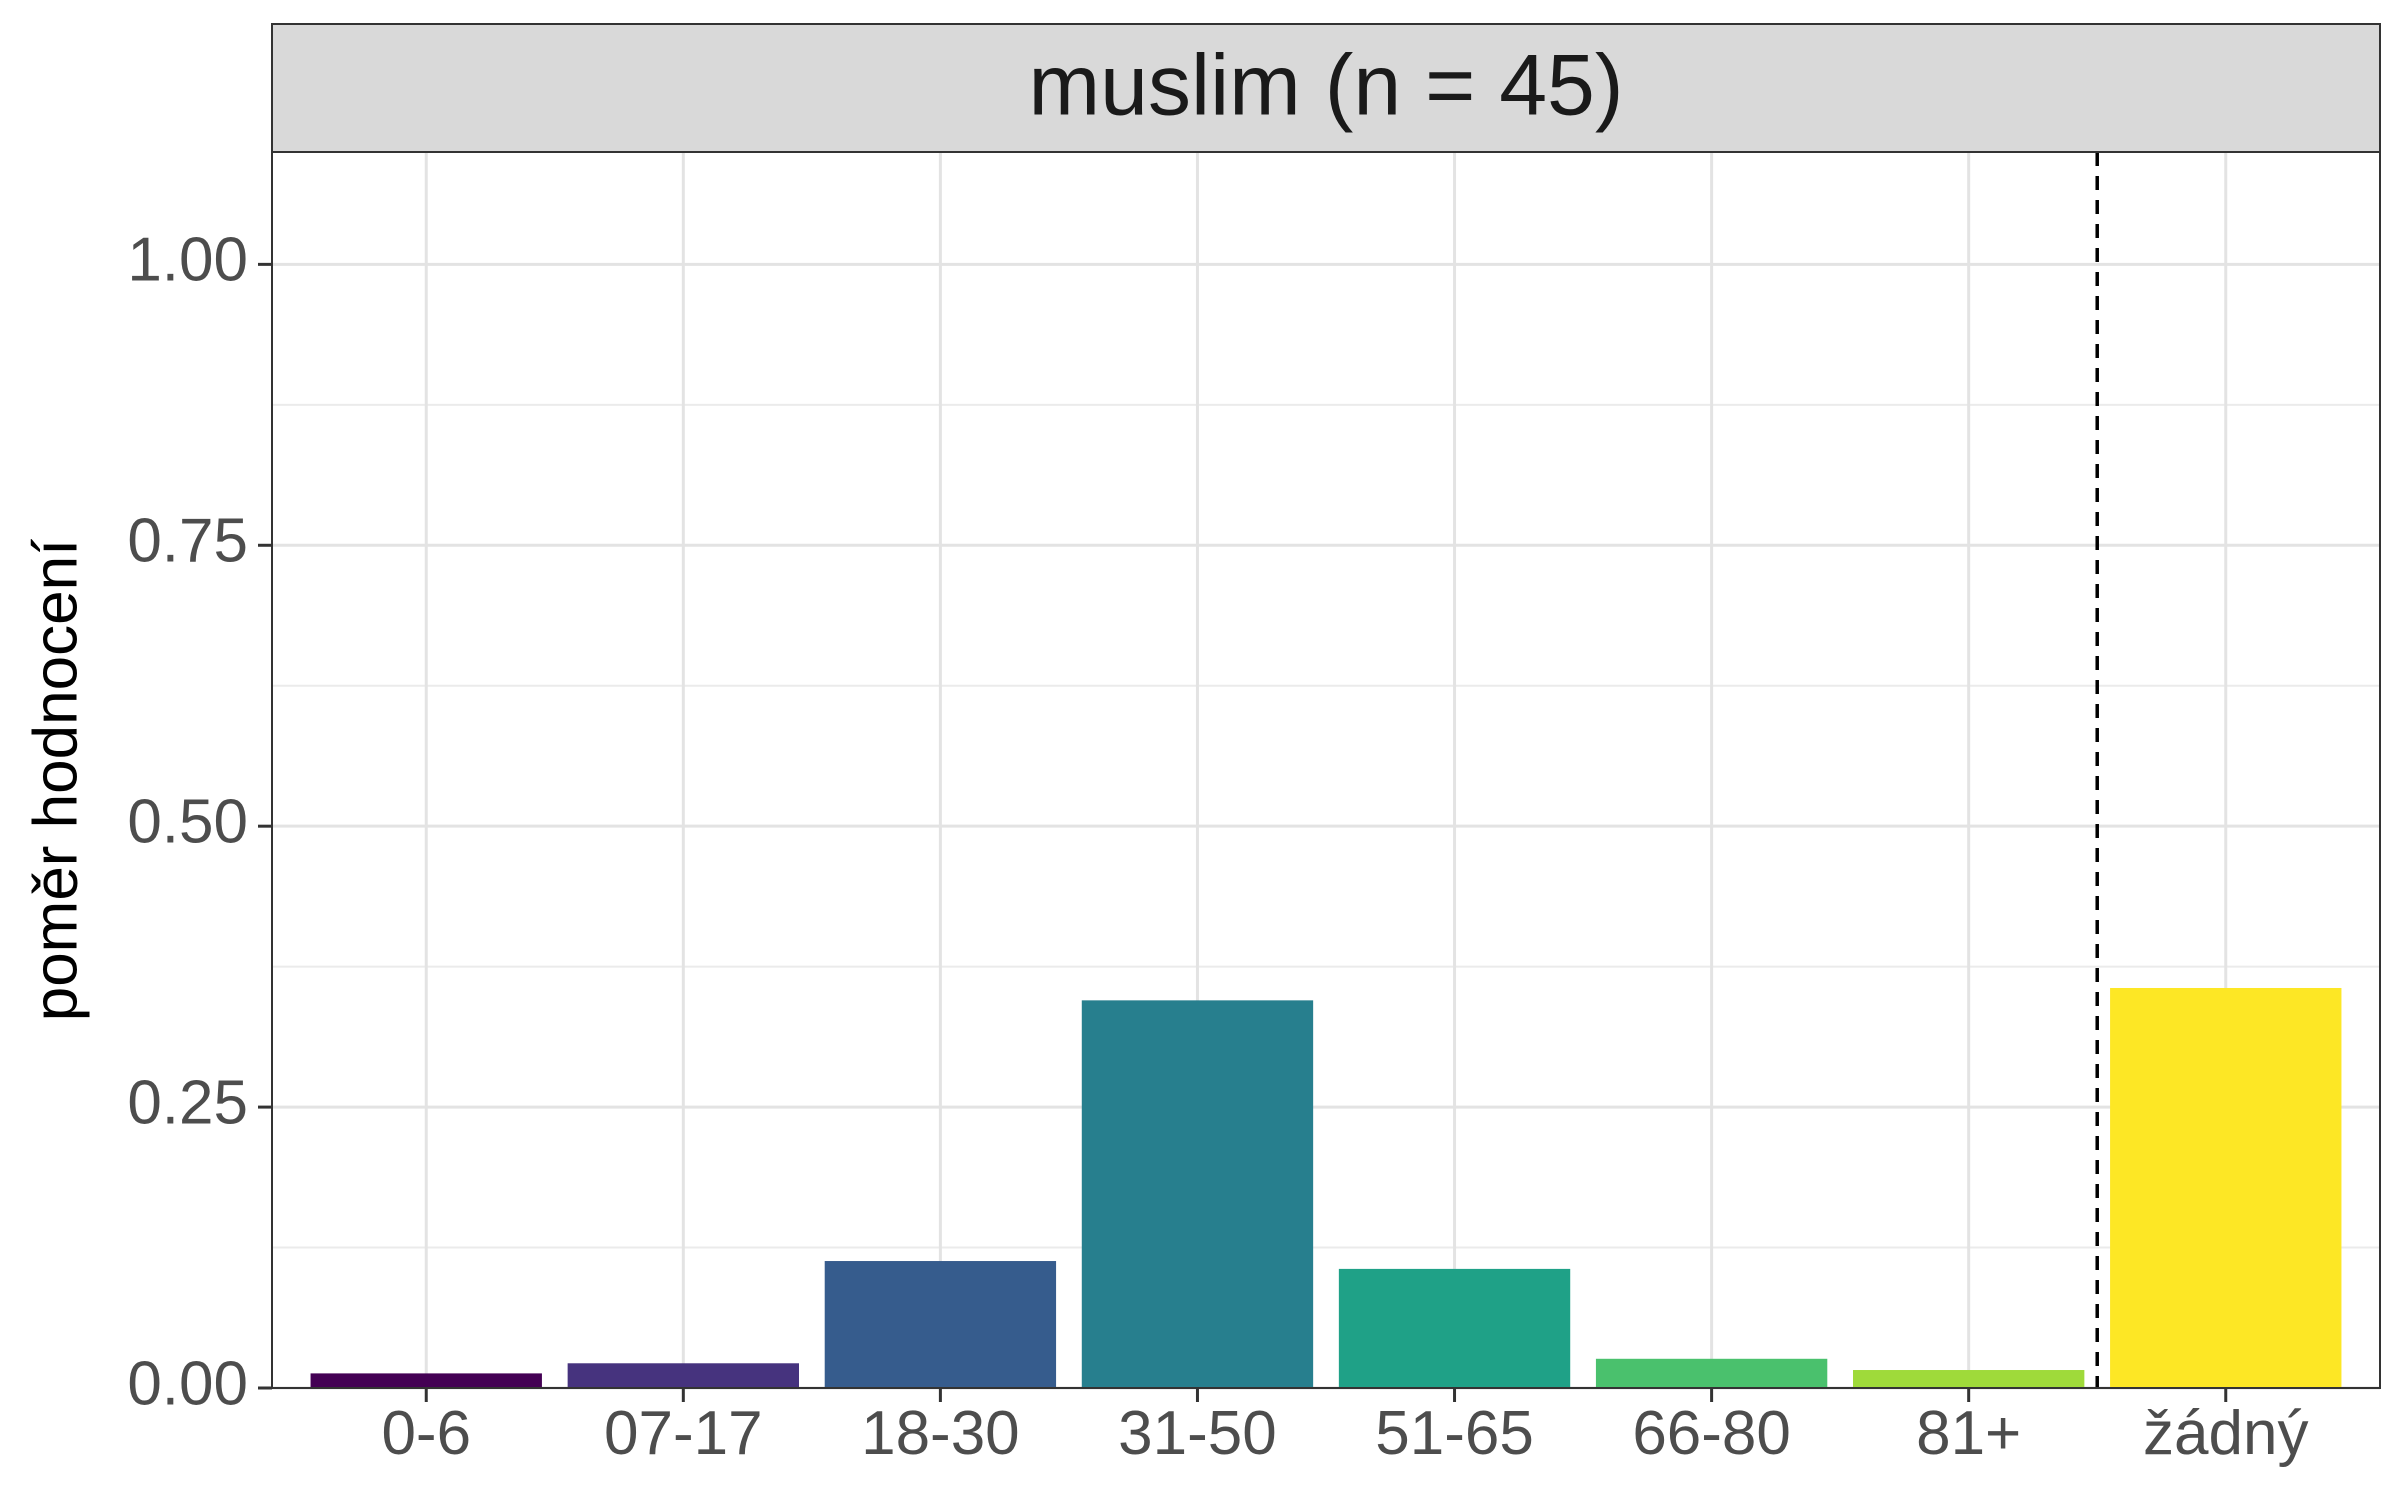 Image resolution: width=2400 pixels, height=1500 pixels. I want to click on facet-strip-background, so click(1326, 88).